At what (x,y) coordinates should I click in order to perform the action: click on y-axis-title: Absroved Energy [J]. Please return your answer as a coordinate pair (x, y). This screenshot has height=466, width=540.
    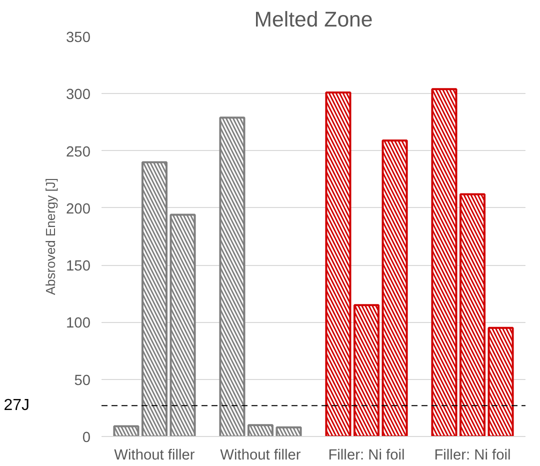
    Looking at the image, I should click on (50, 237).